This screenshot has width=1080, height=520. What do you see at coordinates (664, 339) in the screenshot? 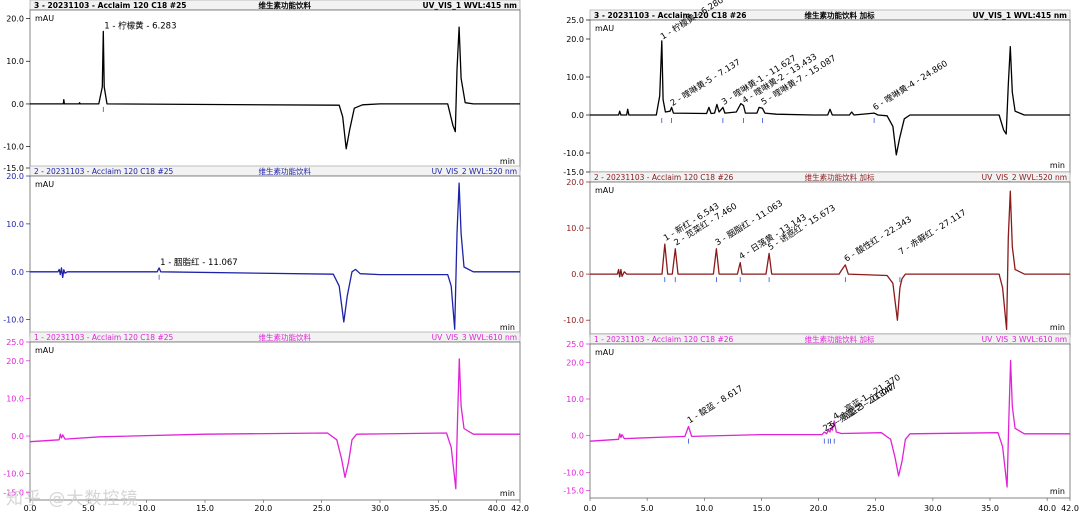
I see `panel-header-left: 1 - 20231103 - Acclaim 120 C18 #26` at bounding box center [664, 339].